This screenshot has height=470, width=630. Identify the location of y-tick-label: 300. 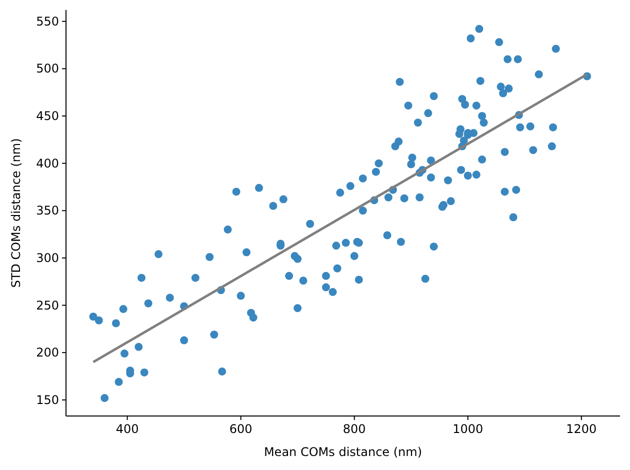
(47, 257).